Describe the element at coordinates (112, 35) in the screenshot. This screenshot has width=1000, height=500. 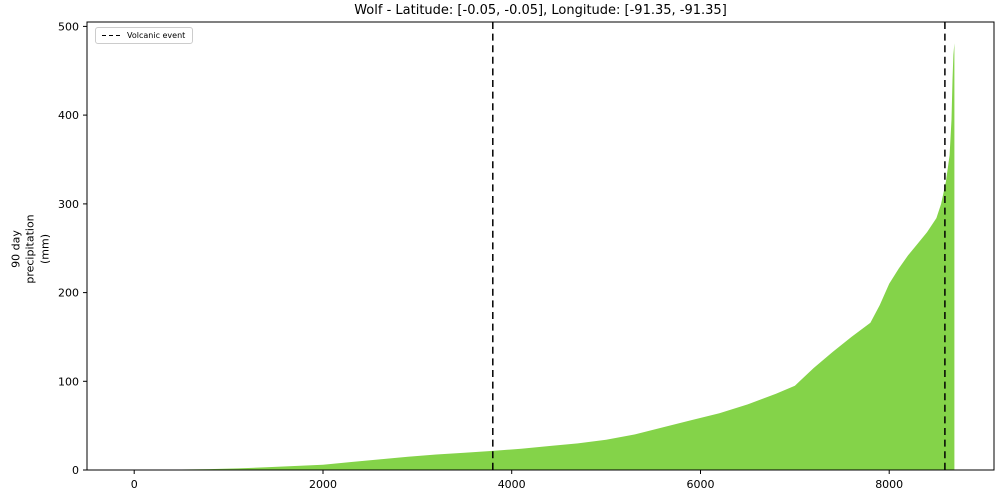
I see `dashed-line-icon` at that location.